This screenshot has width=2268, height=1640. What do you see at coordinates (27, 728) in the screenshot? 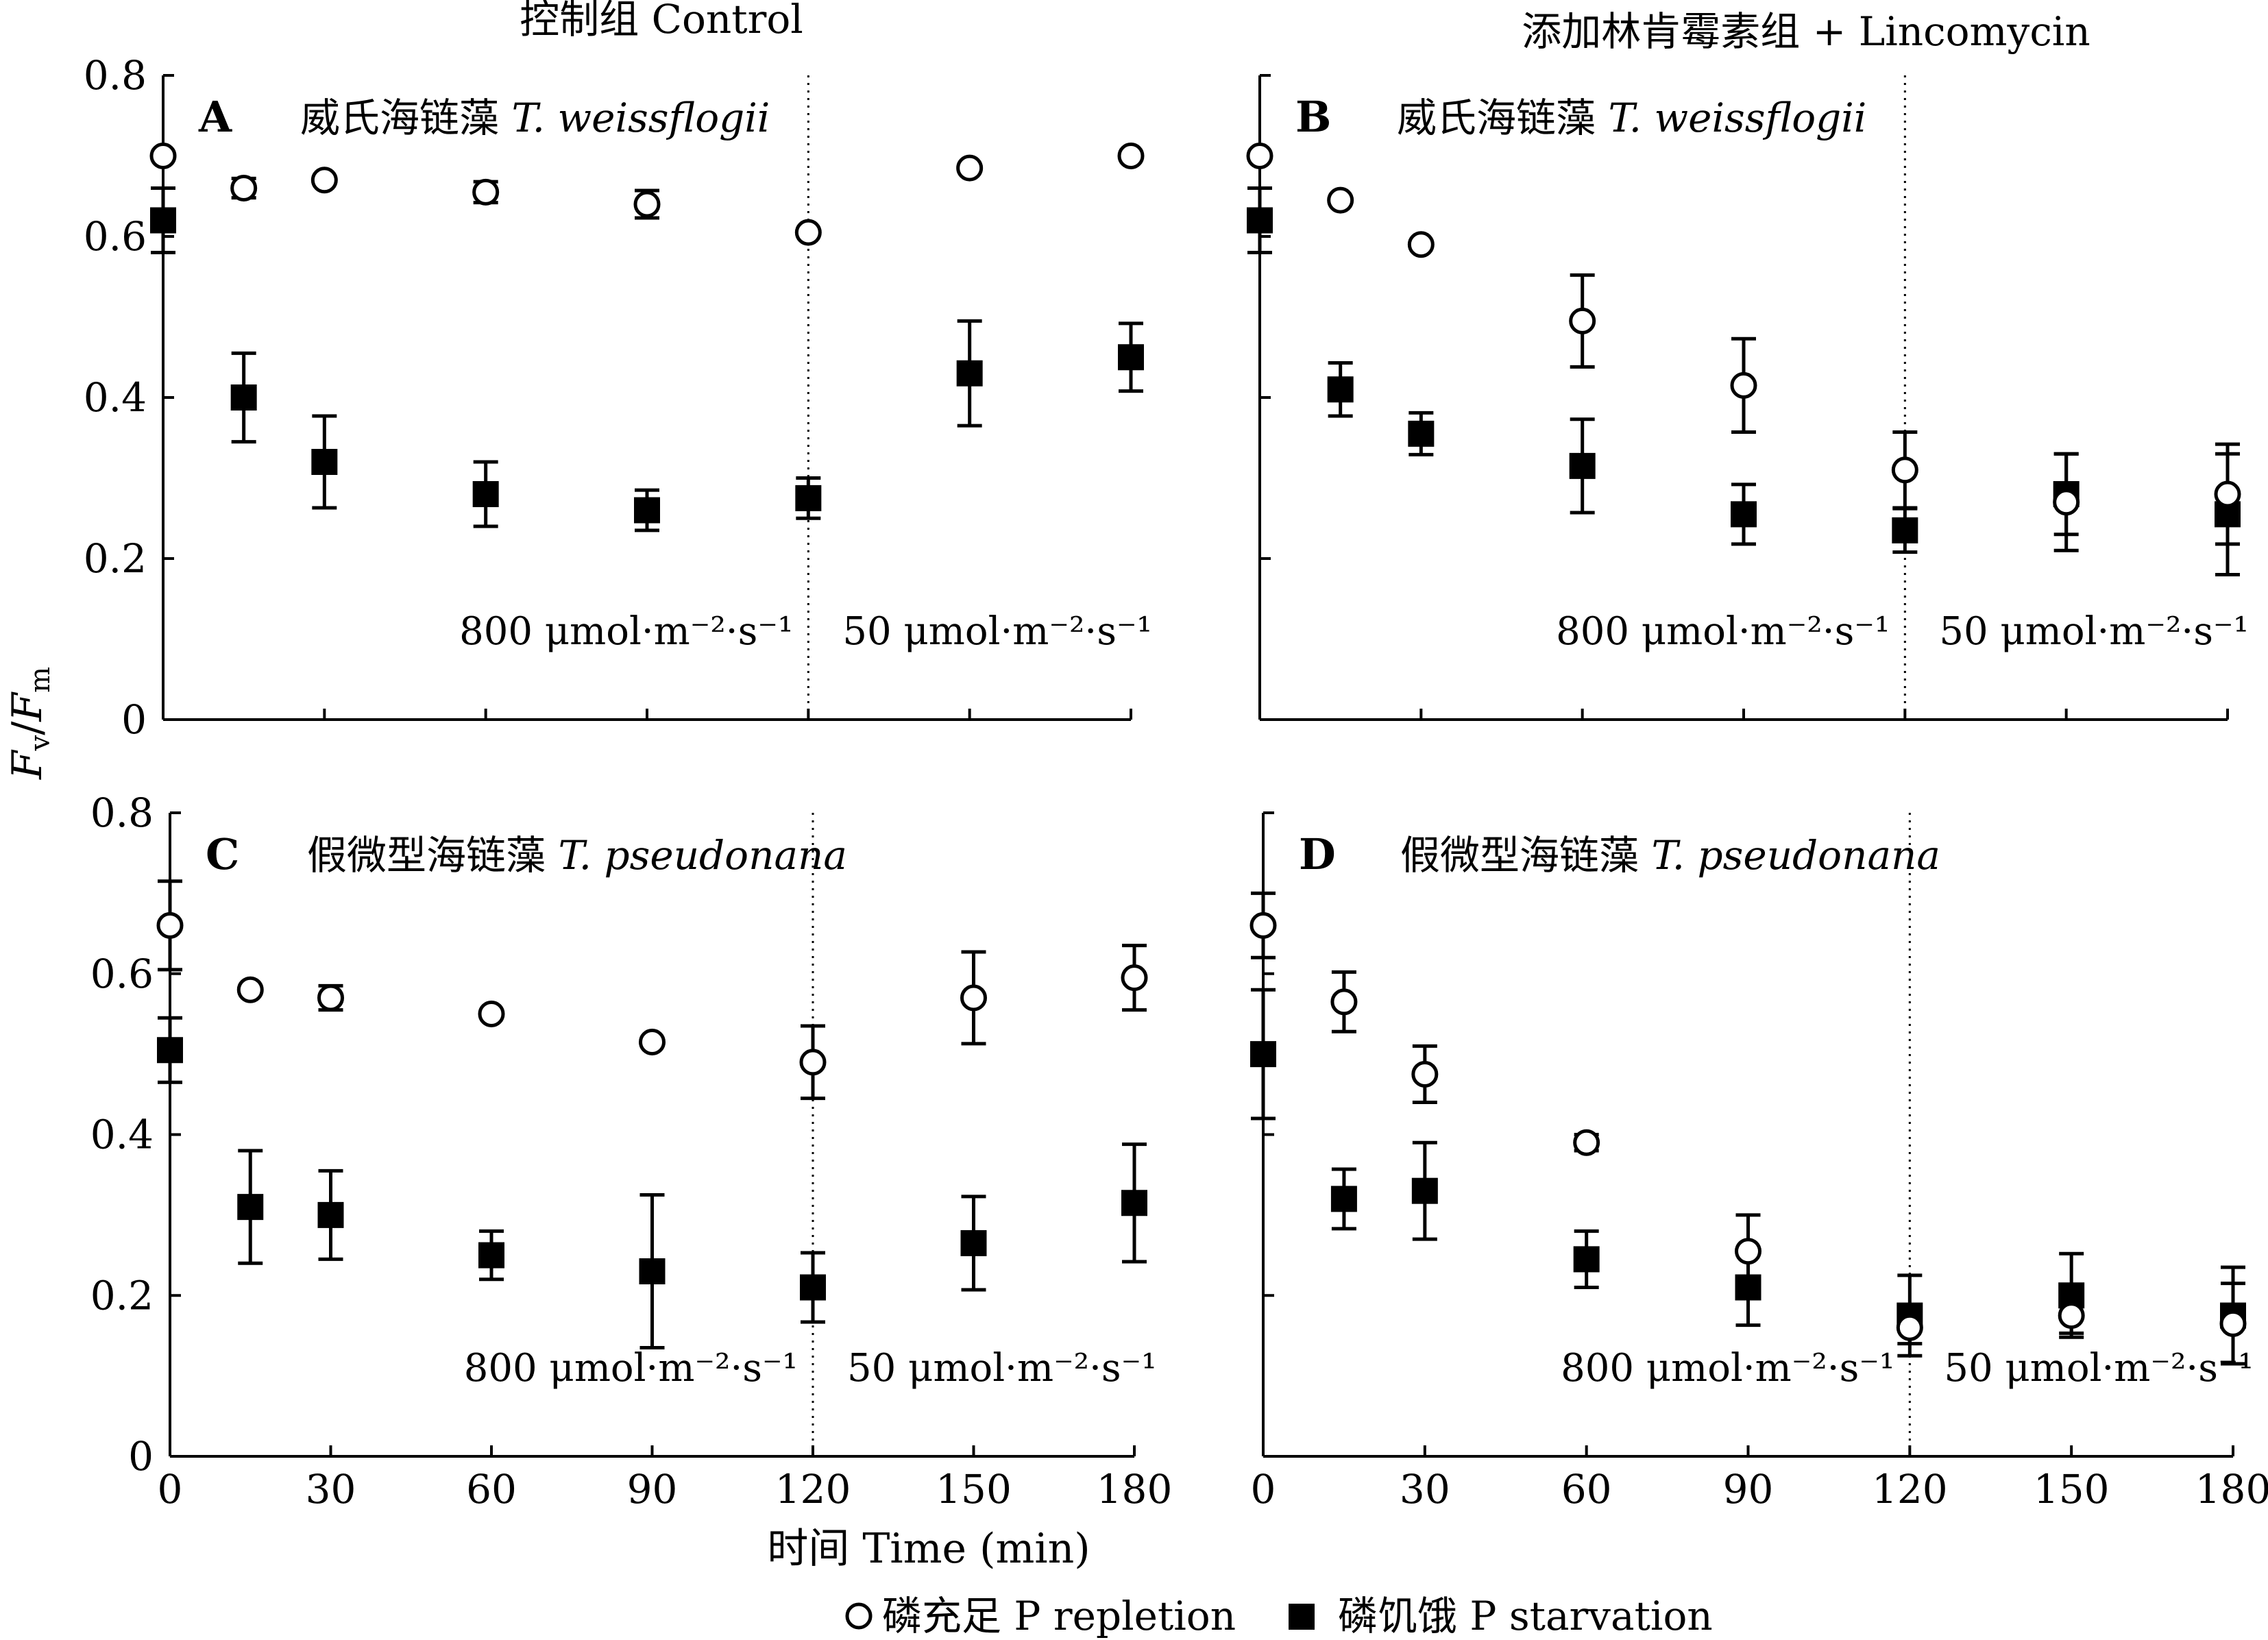
I see `y-label-slash: /` at bounding box center [27, 728].